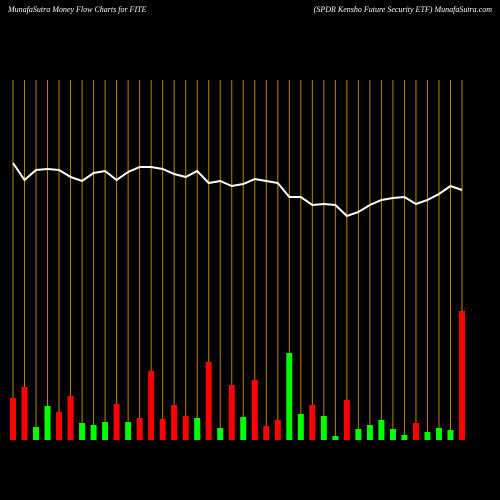 The image size is (500, 500). I want to click on chart-title: MunafaSutra Money Flow Charts for FITE, so click(77, 9).